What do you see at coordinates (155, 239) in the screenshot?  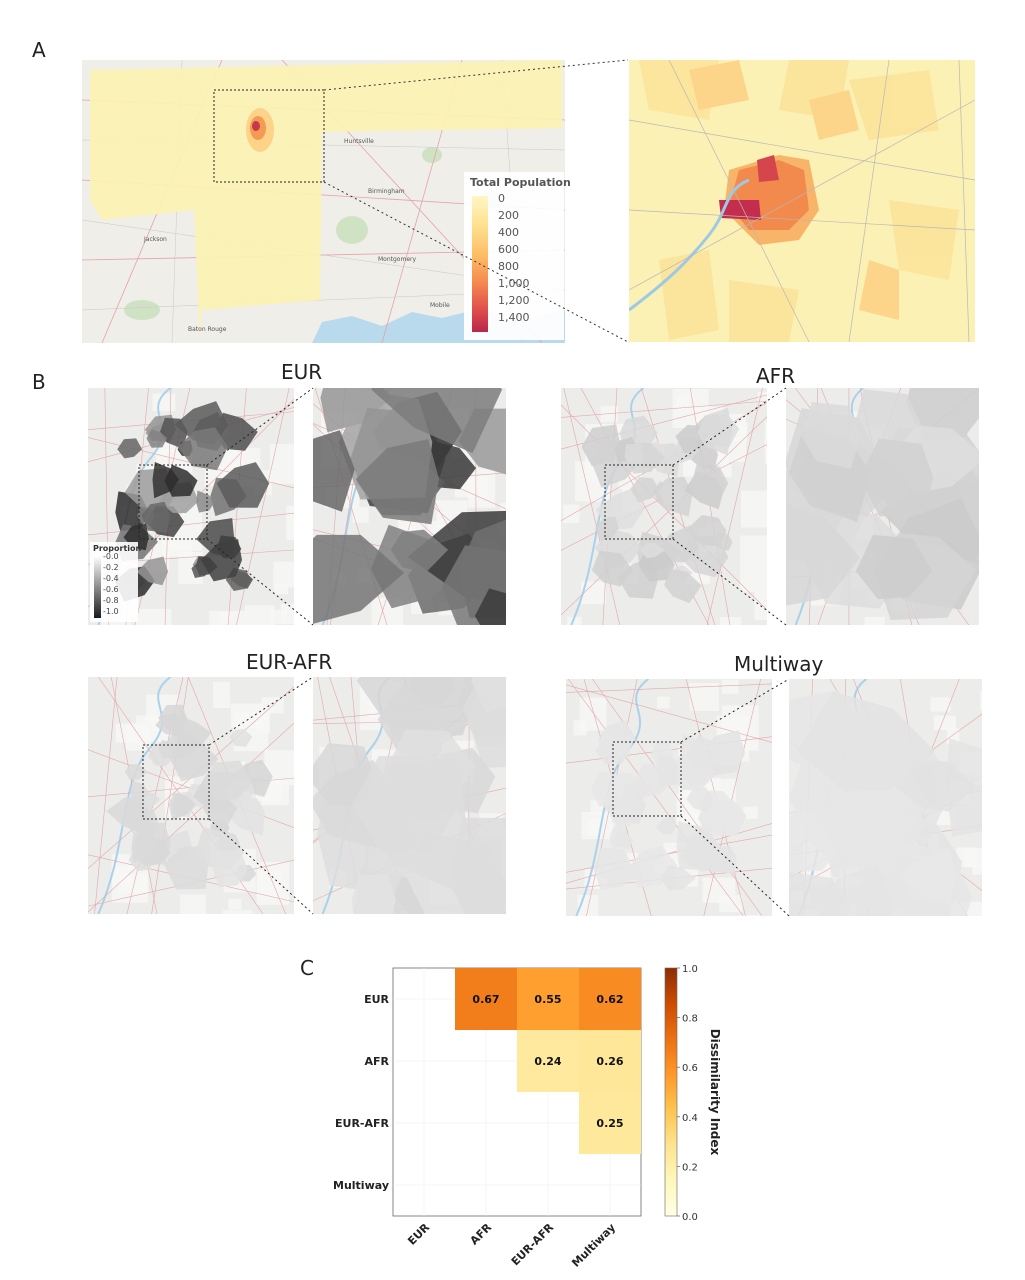 I see `city-label: Jackson` at bounding box center [155, 239].